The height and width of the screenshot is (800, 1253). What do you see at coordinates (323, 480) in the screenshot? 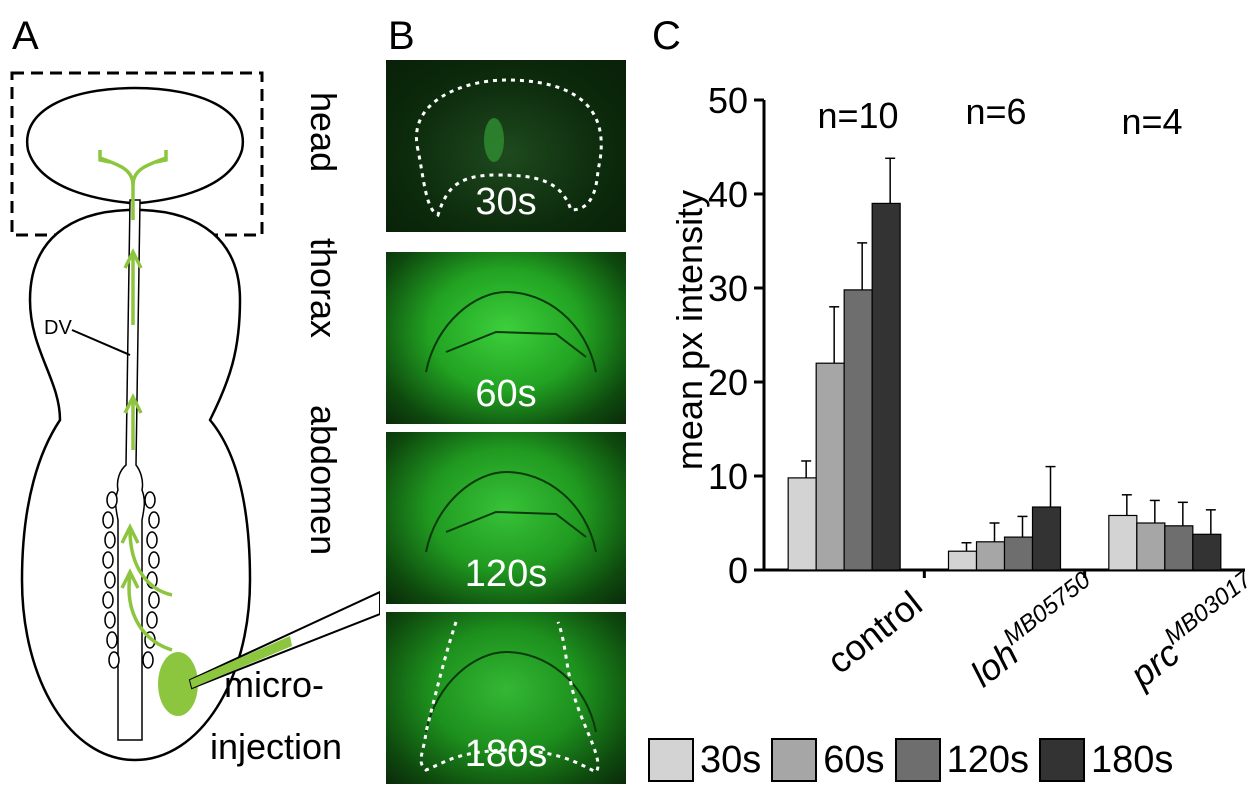
I see `region-label-abdomen: abdomen` at bounding box center [323, 480].